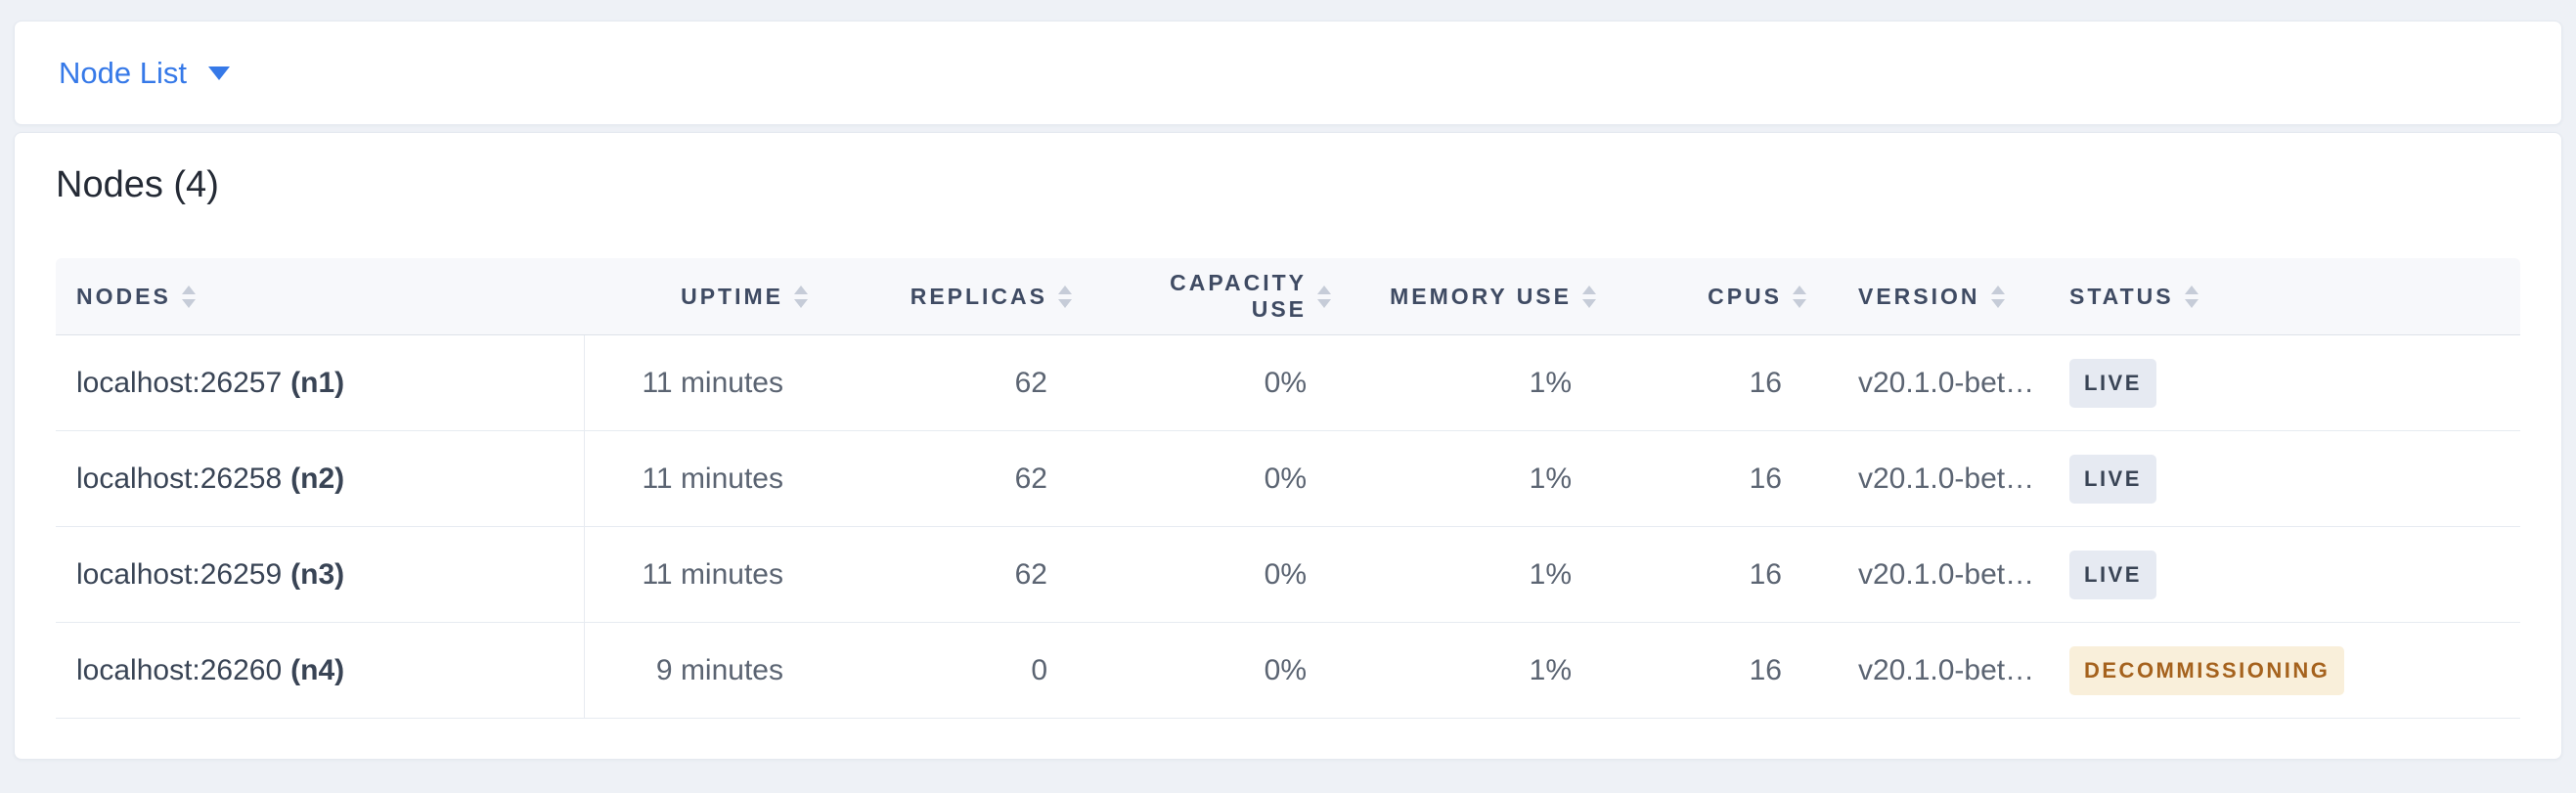  Describe the element at coordinates (180, 478) in the screenshot. I see `node-address: localhost:26258` at that location.